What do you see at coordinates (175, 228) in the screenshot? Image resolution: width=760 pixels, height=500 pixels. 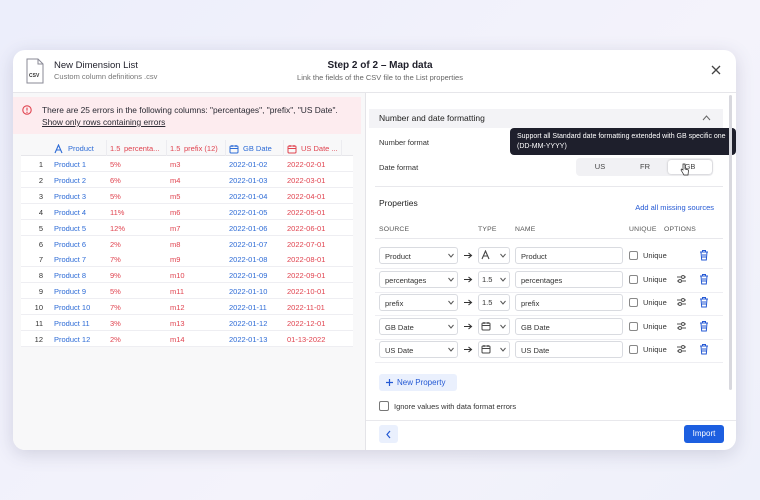 I see `table-cell: m7` at bounding box center [175, 228].